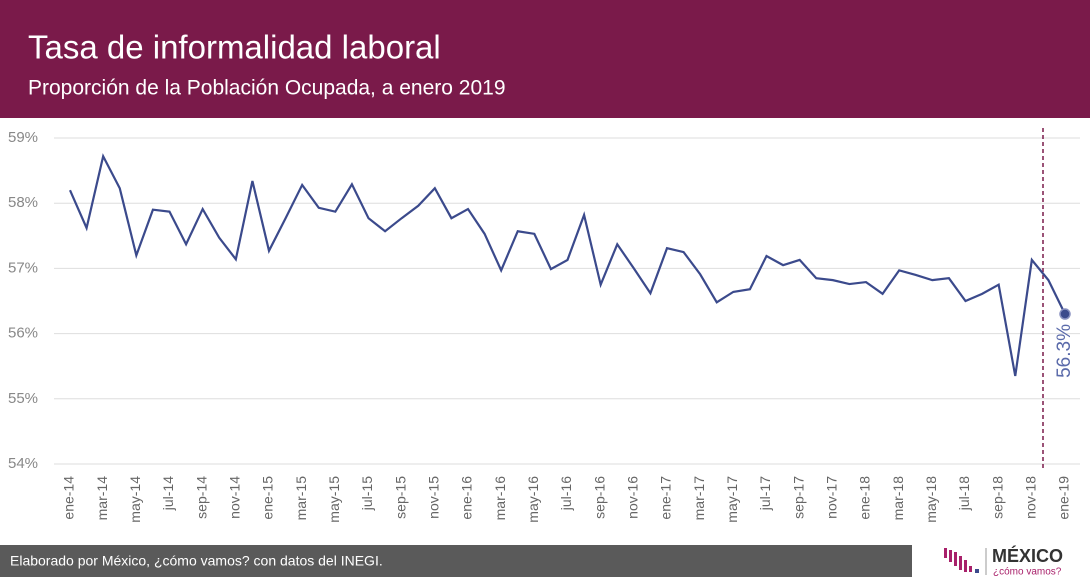 This screenshot has width=1090, height=582. Describe the element at coordinates (566, 493) in the screenshot. I see `x-tick-label: jul-16` at that location.